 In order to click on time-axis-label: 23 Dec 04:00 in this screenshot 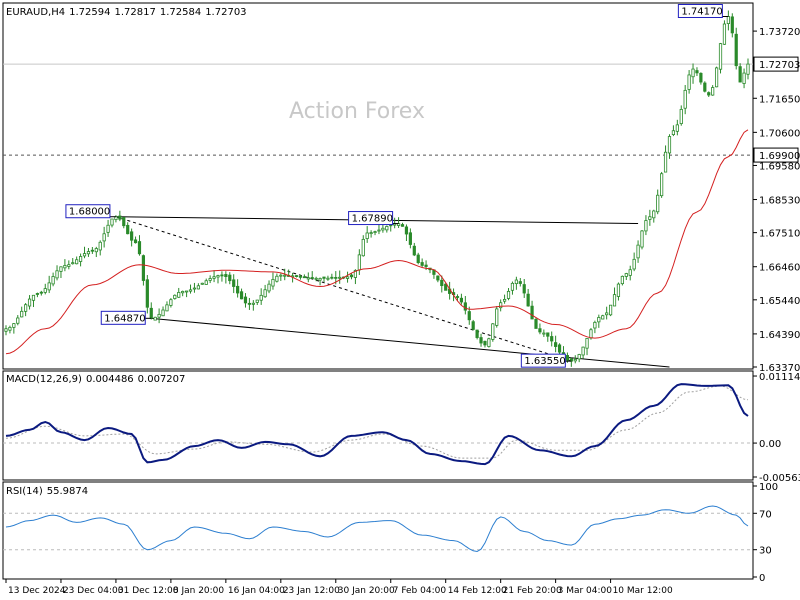, I will do `click(93, 591)`.